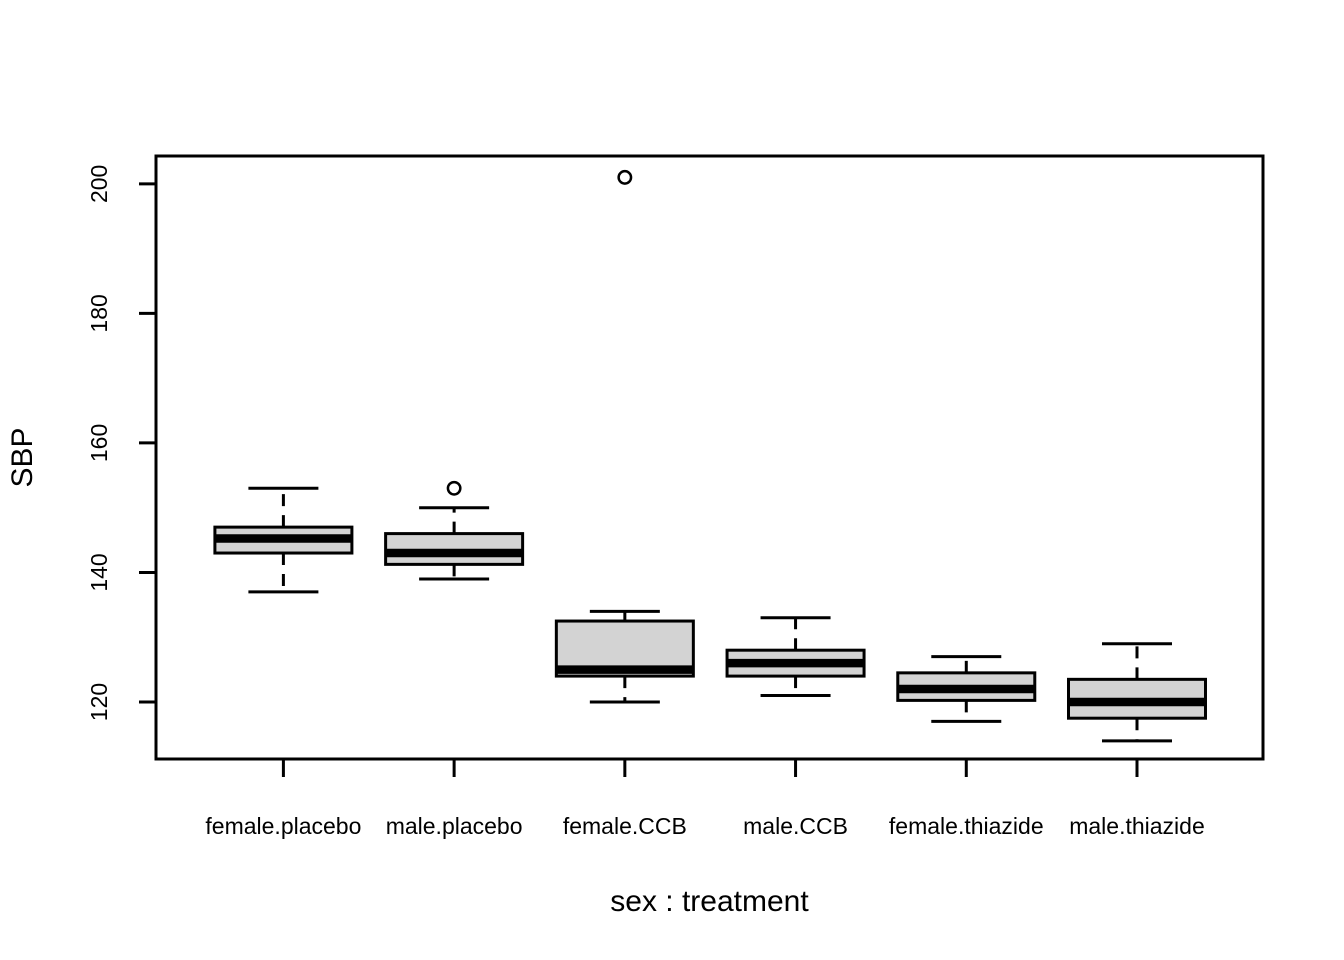 The width and height of the screenshot is (1344, 960). What do you see at coordinates (99, 572) in the screenshot?
I see `y-tick-label: 140` at bounding box center [99, 572].